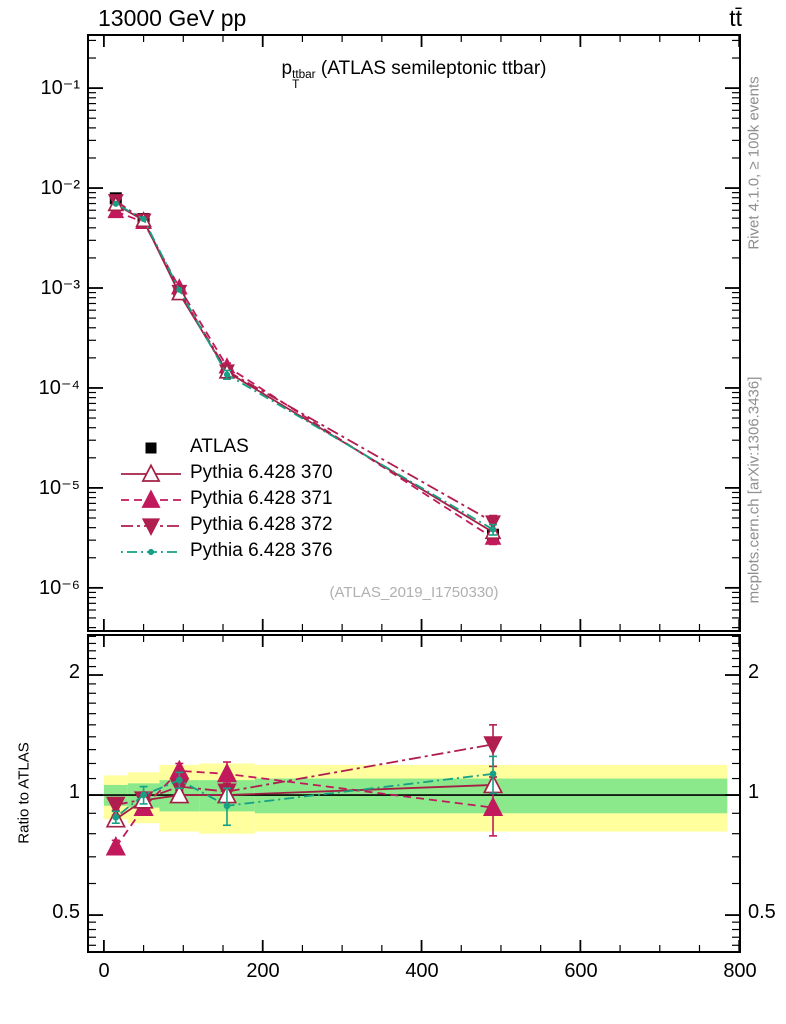 The height and width of the screenshot is (1024, 786). Describe the element at coordinates (261, 550) in the screenshot. I see `legend-label-pythia-376: Pythia 6.428 376` at that location.